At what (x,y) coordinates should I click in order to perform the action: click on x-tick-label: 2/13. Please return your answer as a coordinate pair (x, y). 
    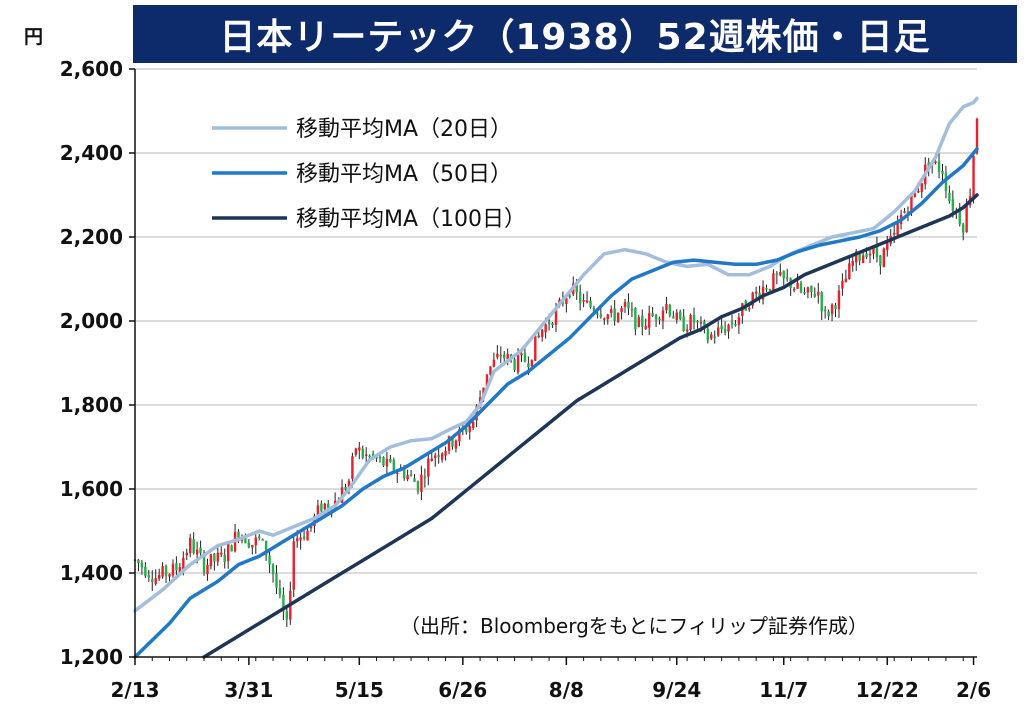
    Looking at the image, I should click on (134, 690).